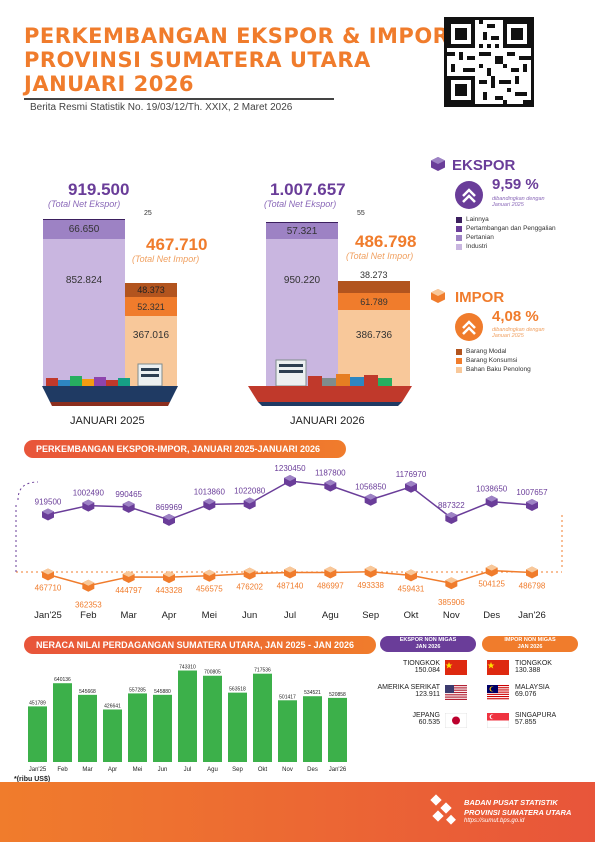 The height and width of the screenshot is (842, 595). Describe the element at coordinates (48, 615) in the screenshot. I see `x-tick-label: Jan'25` at that location.